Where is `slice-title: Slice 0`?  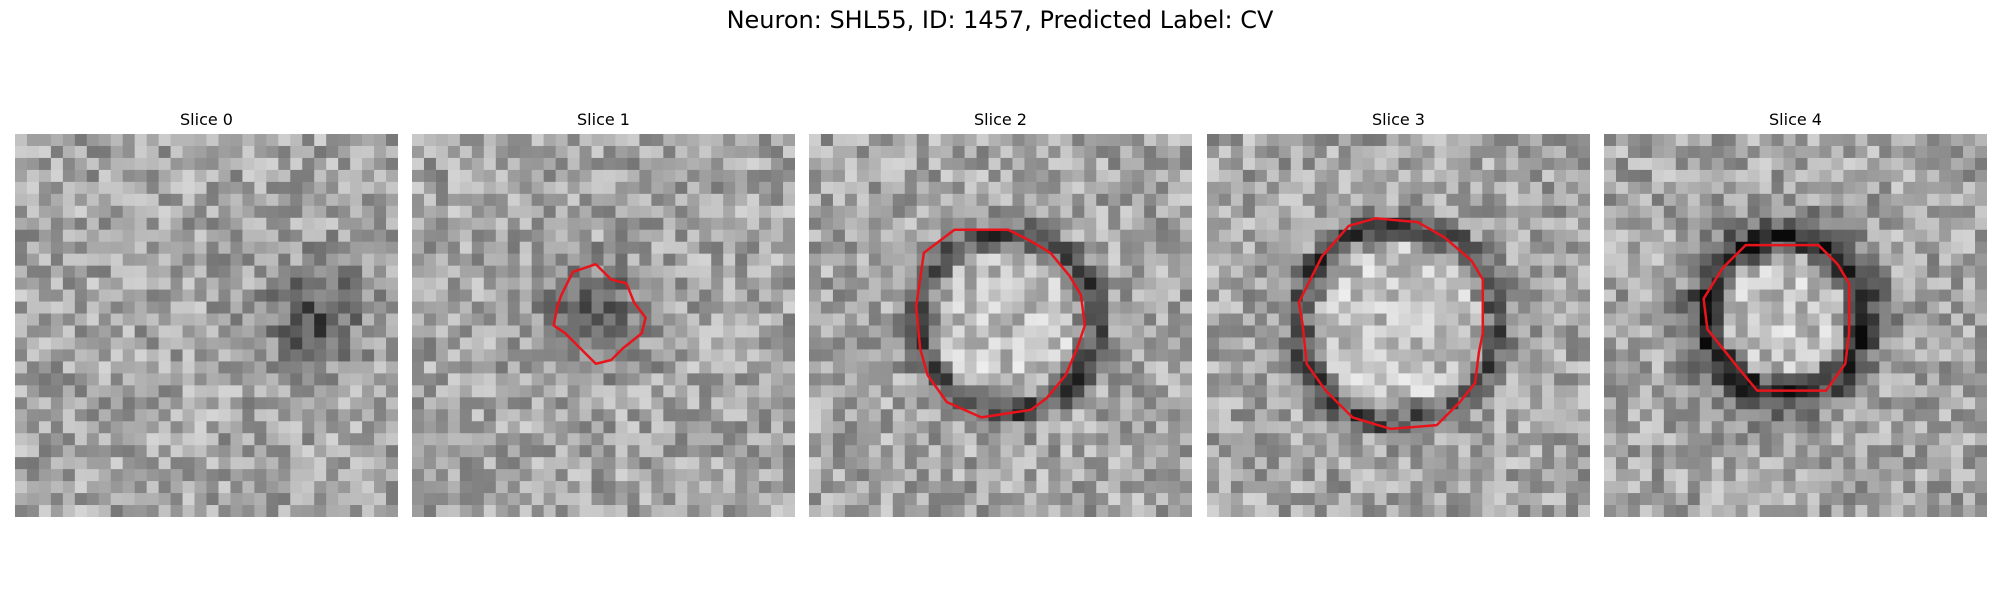
slice-title: Slice 0 is located at coordinates (206, 119).